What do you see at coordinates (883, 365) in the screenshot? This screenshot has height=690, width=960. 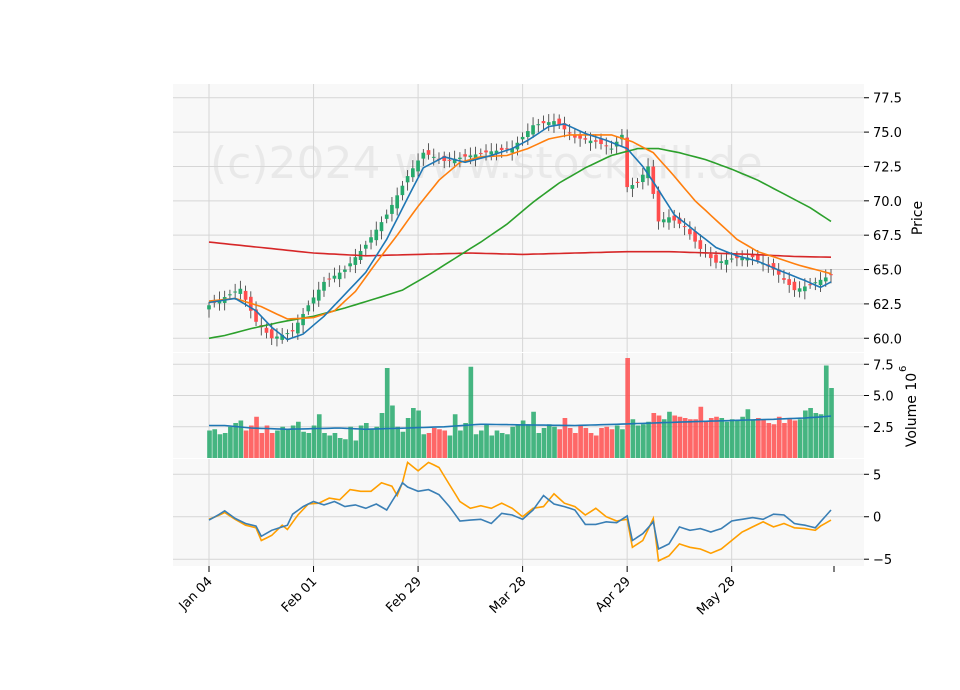 I see `volume-tick-label: 7.5` at bounding box center [883, 365].